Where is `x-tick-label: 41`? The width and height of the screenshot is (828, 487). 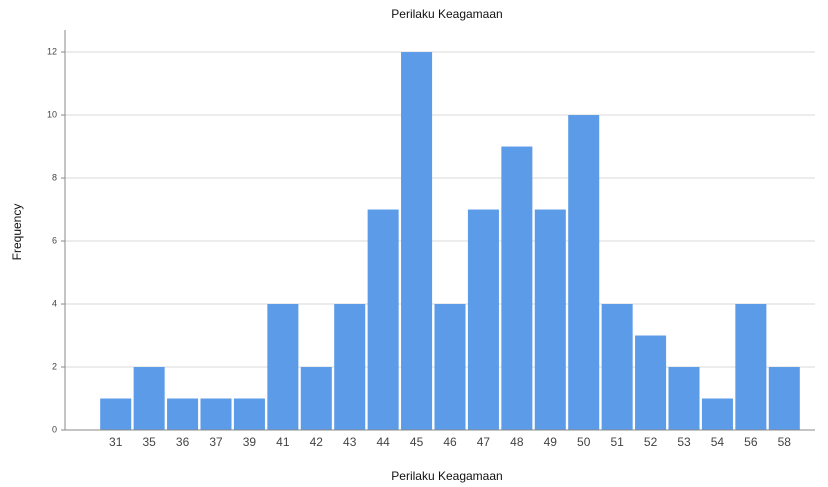
x-tick-label: 41 is located at coordinates (283, 442).